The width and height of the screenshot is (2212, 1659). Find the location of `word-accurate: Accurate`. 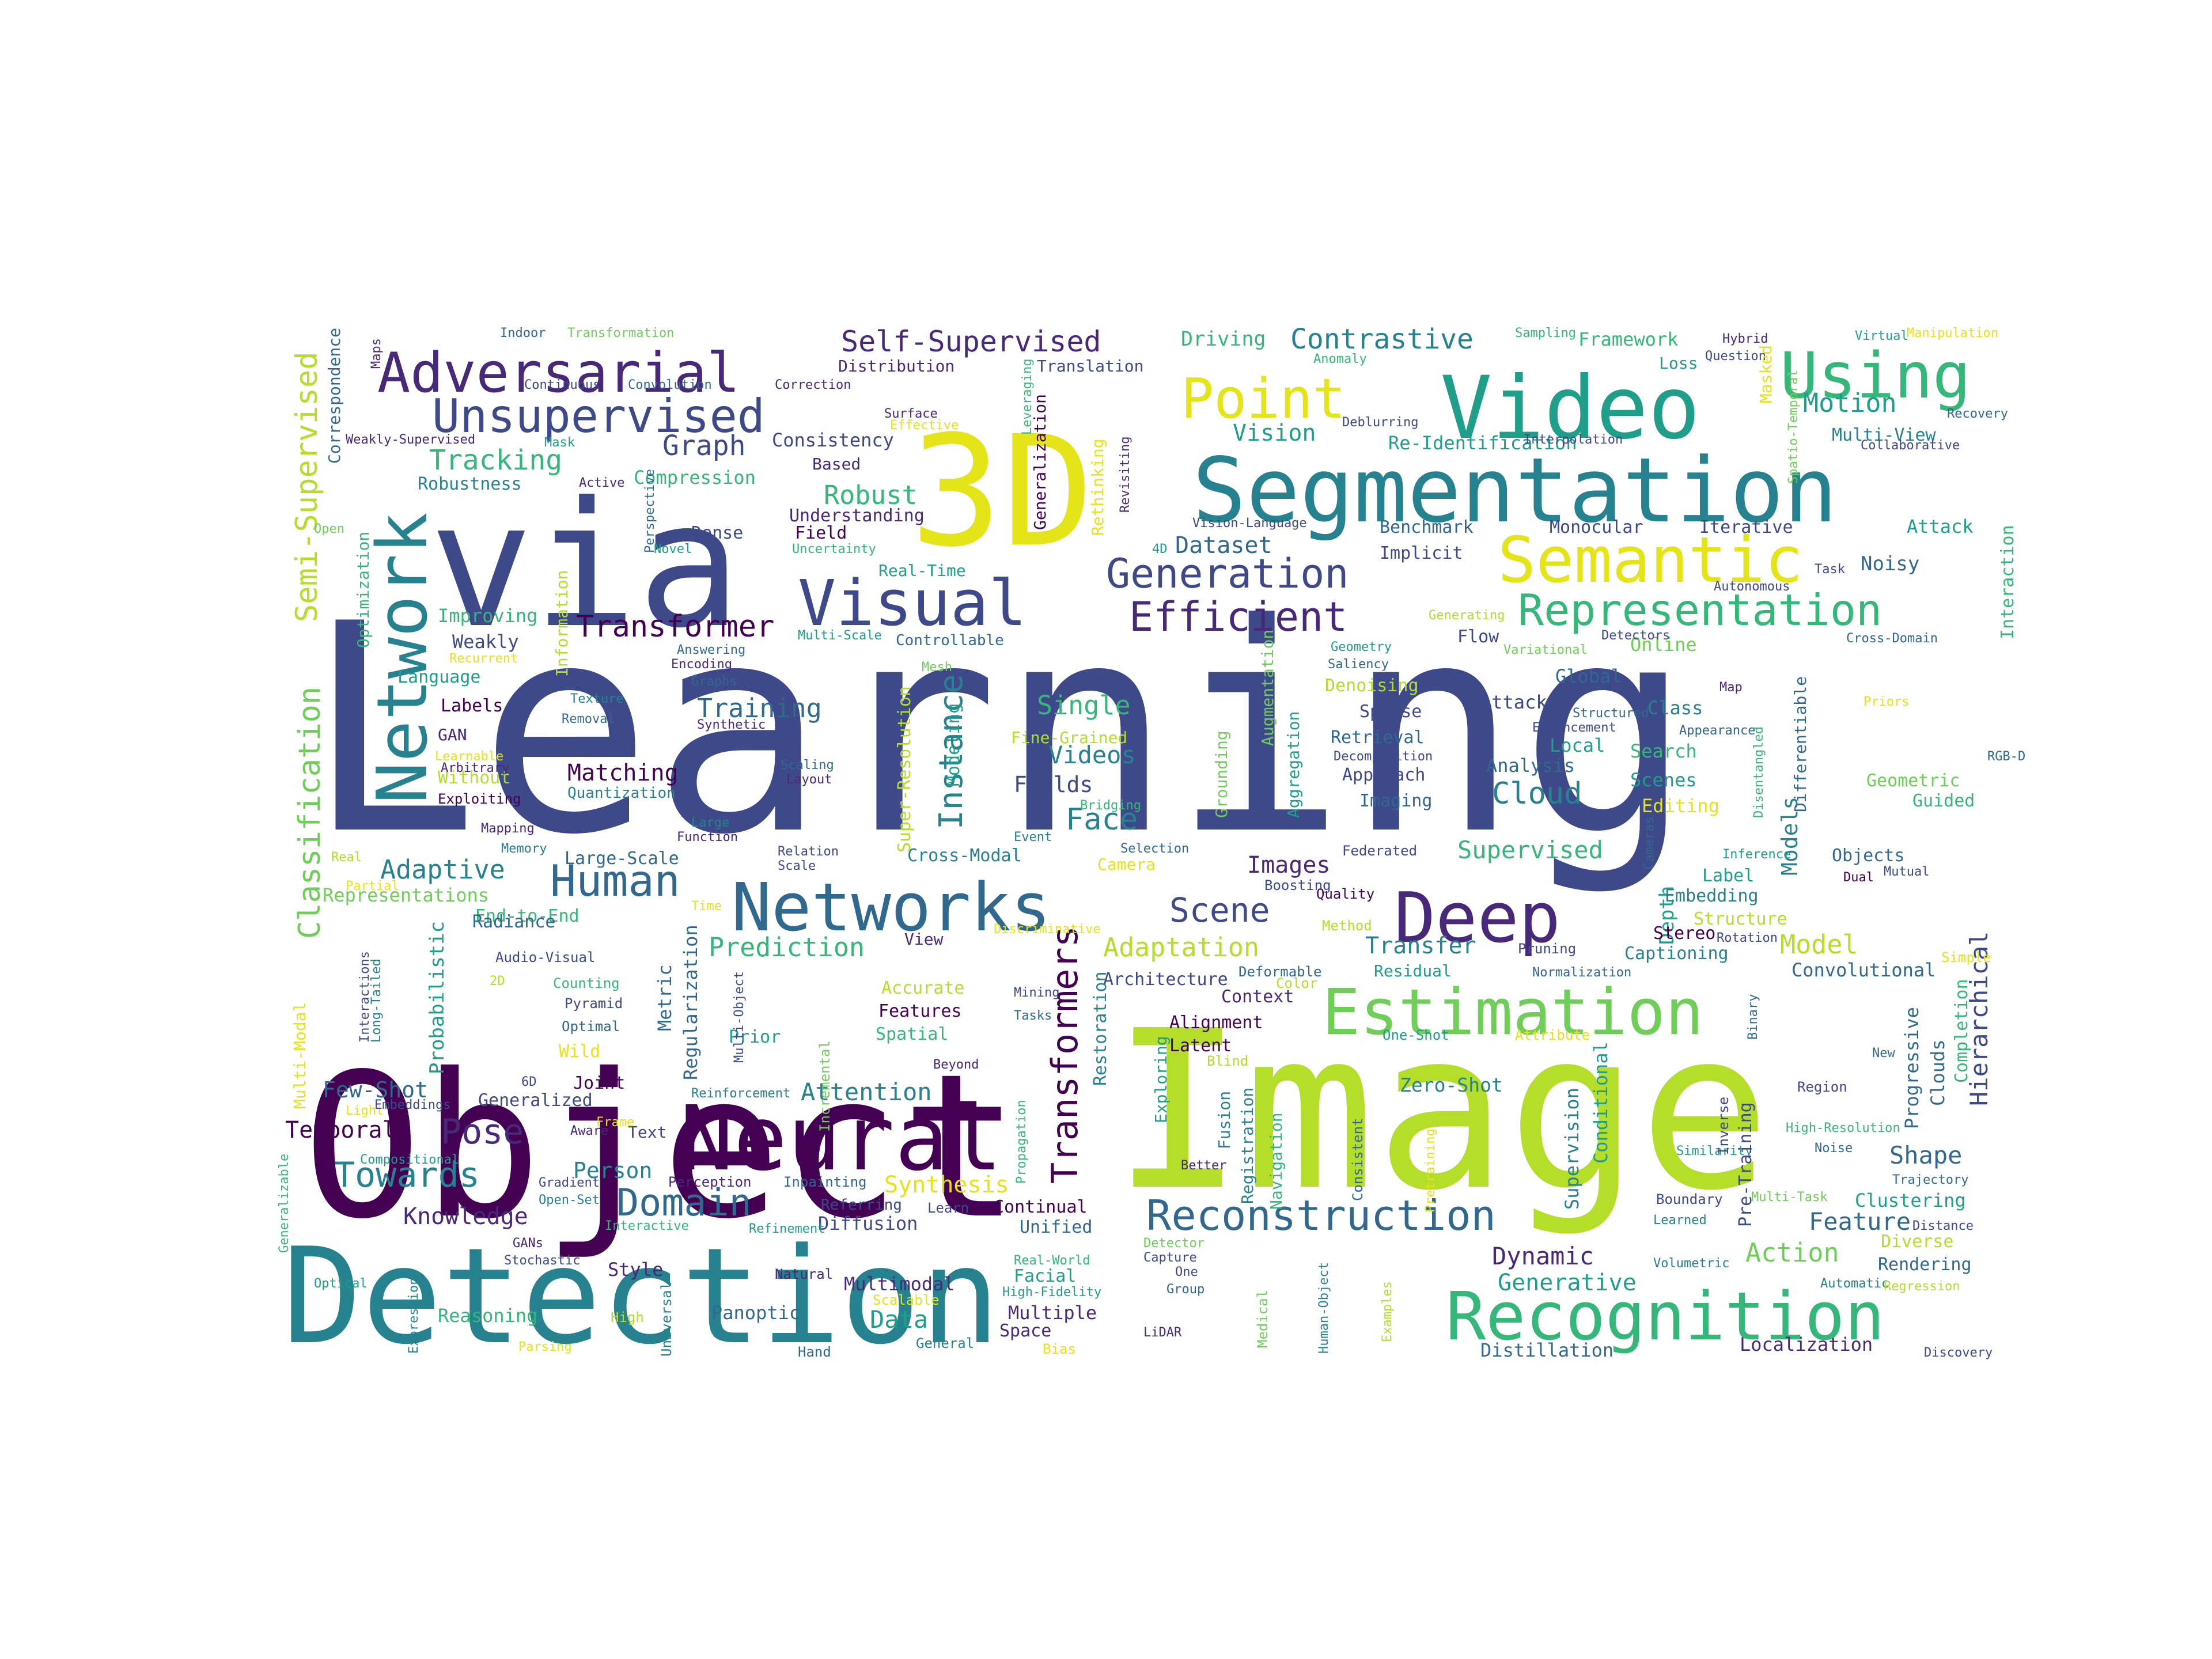

word-accurate: Accurate is located at coordinates (923, 988).